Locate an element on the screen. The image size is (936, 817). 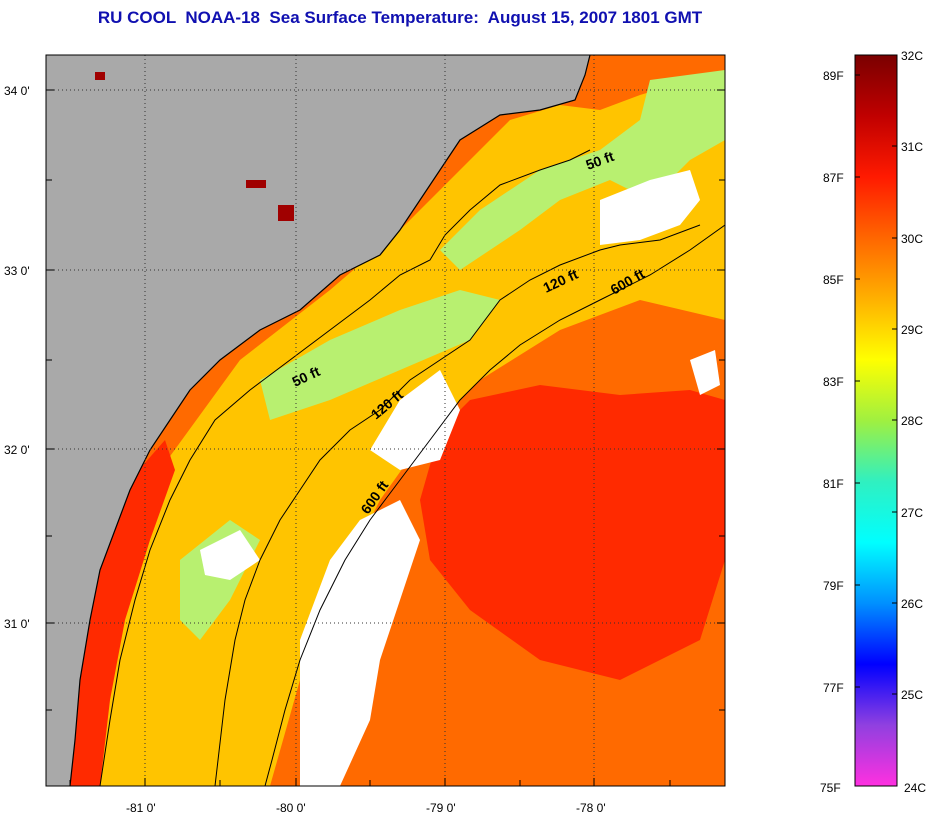
cool-water-patch-mid is located at coordinates (380, 355).